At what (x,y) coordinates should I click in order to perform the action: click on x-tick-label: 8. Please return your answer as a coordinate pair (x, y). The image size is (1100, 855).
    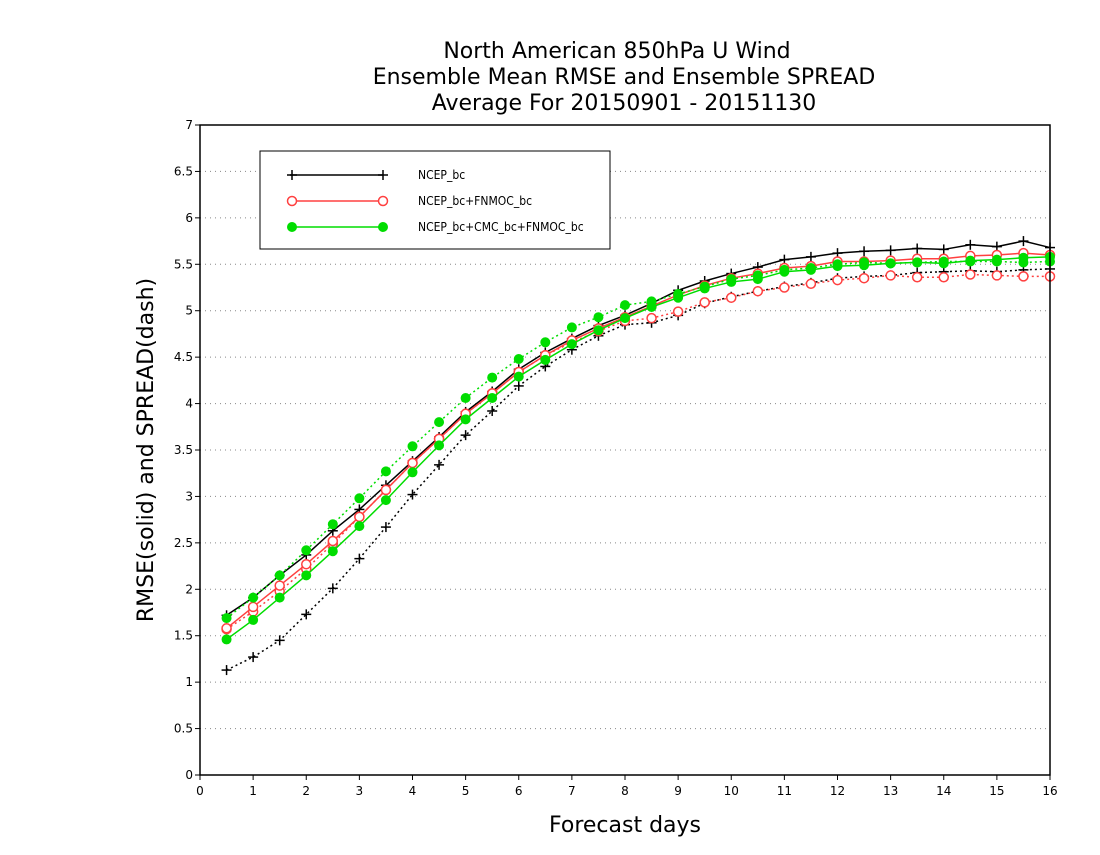
    Looking at the image, I should click on (625, 791).